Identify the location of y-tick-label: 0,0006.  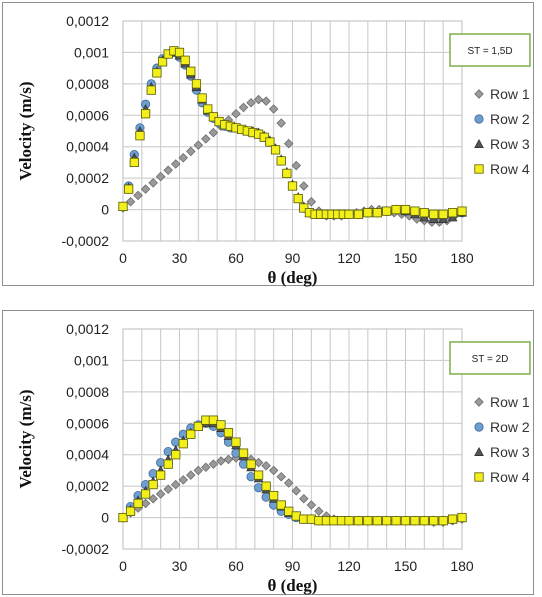
(87, 423).